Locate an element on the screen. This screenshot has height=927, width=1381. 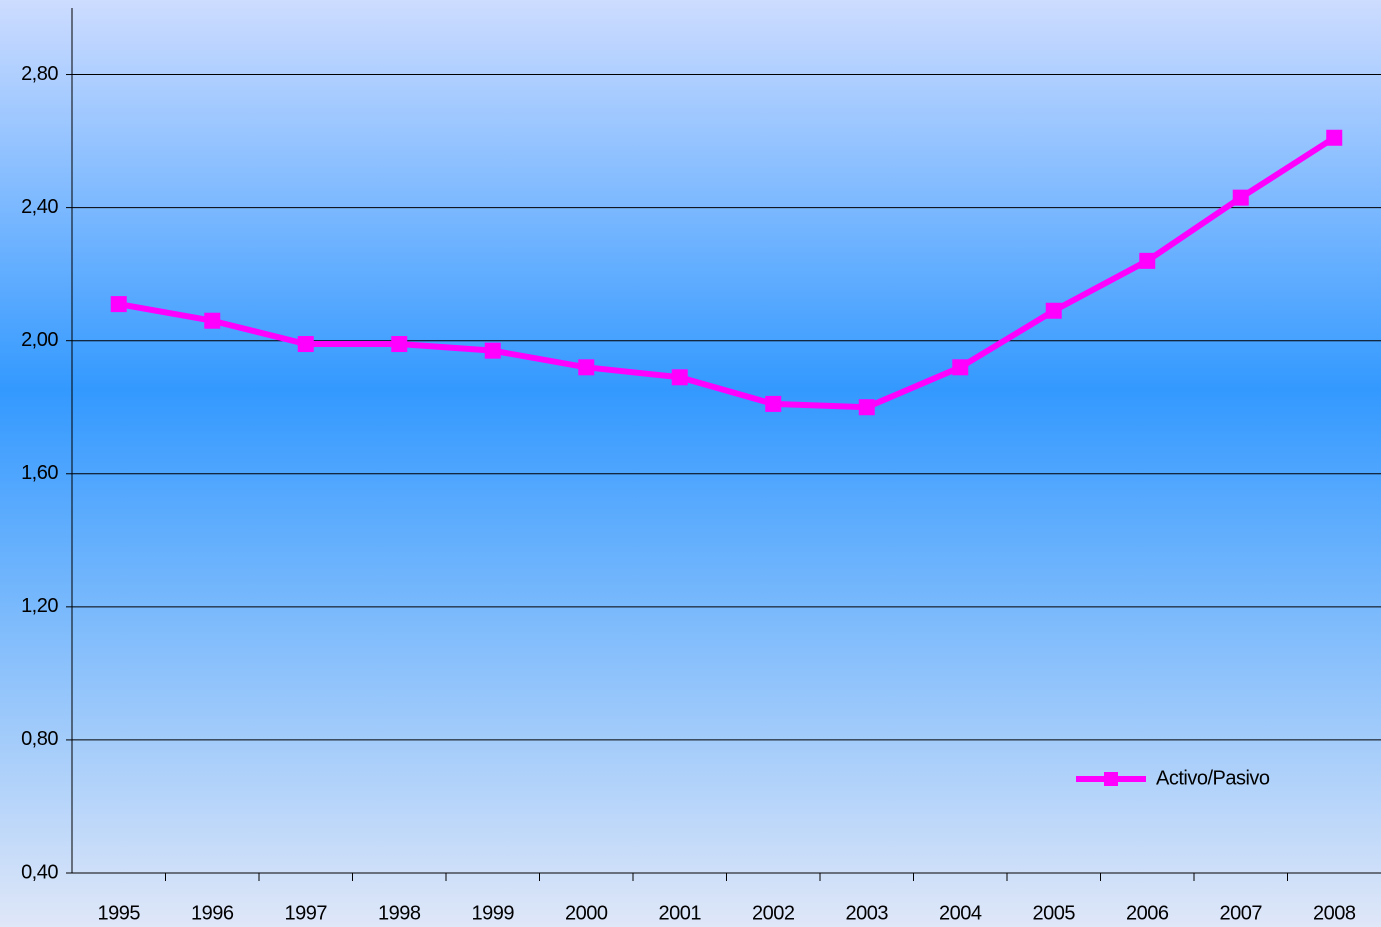
x-tick-label: 2007 is located at coordinates (1241, 913).